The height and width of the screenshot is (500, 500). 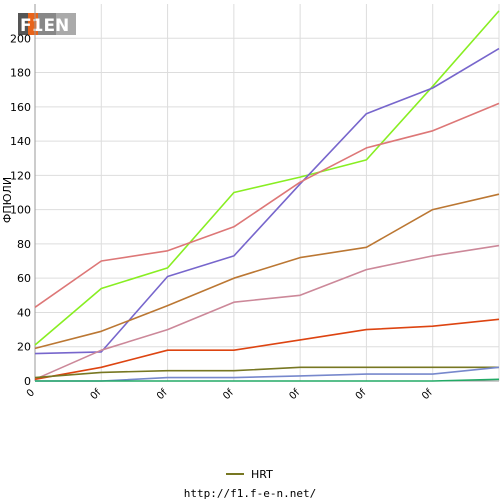 What do you see at coordinates (20, 73) in the screenshot?
I see `y-tick-label: 180` at bounding box center [20, 73].